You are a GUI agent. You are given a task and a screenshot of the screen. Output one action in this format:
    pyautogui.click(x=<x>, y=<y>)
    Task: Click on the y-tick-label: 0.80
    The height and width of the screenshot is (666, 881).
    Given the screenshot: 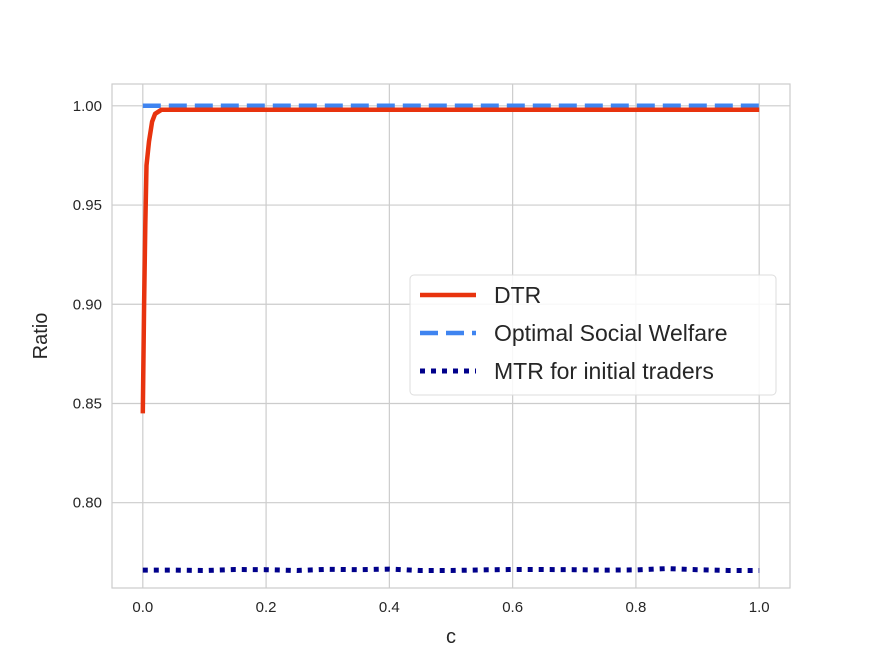 What is the action you would take?
    pyautogui.click(x=87, y=503)
    